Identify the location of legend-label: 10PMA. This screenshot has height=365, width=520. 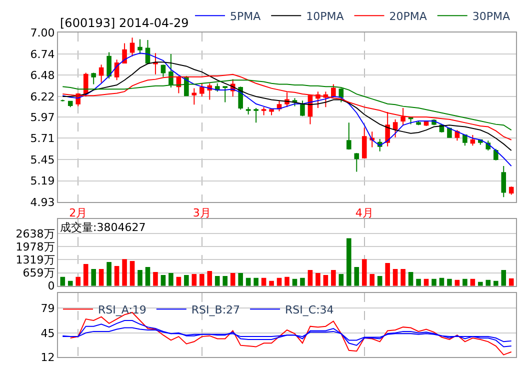
(325, 16).